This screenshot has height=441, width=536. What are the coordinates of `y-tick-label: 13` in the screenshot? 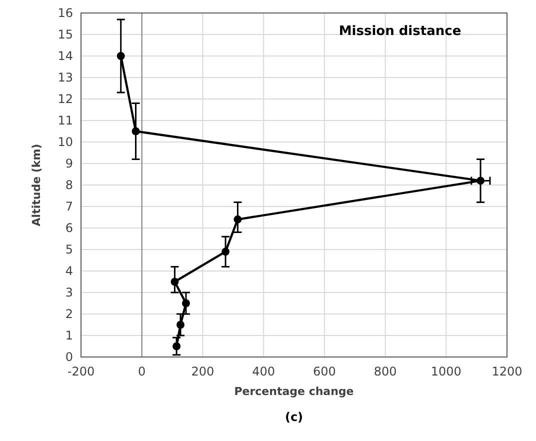 It's located at (65, 77).